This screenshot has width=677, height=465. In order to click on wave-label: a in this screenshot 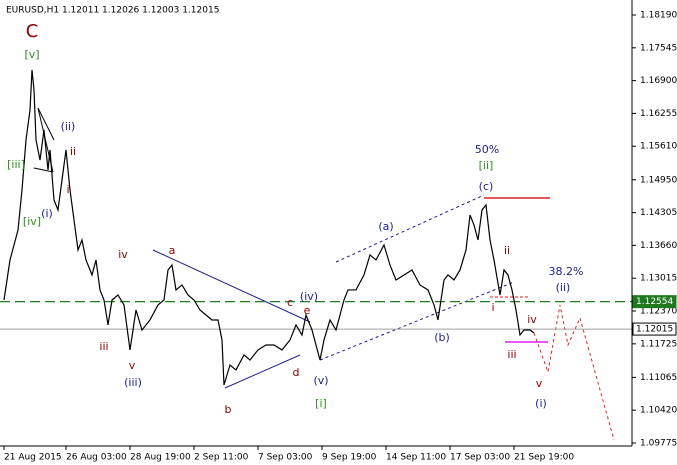, I will do `click(172, 250)`.